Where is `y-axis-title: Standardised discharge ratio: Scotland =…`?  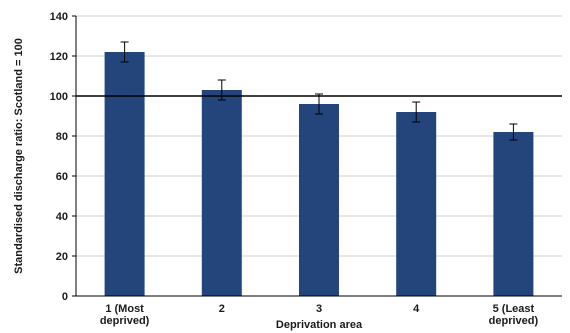 y-axis-title: Standardised discharge ratio: Scotland =… is located at coordinates (19, 156).